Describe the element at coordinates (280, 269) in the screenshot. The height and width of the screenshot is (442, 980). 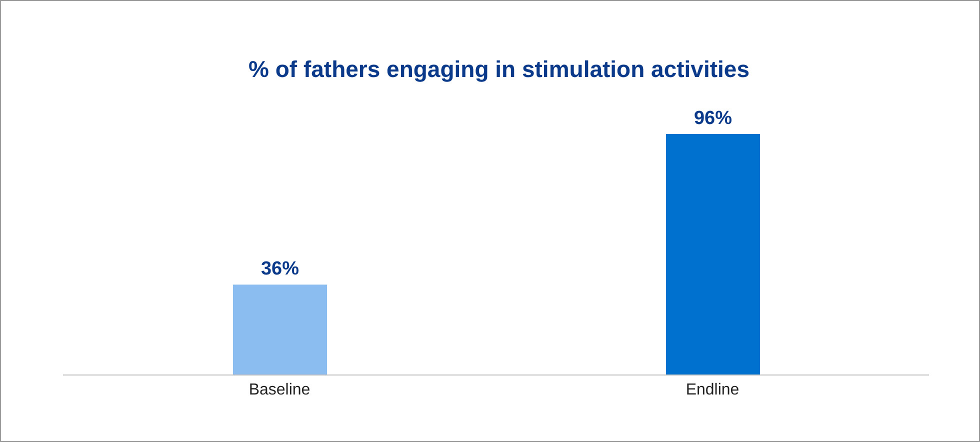
I see `data-label: 36%` at that location.